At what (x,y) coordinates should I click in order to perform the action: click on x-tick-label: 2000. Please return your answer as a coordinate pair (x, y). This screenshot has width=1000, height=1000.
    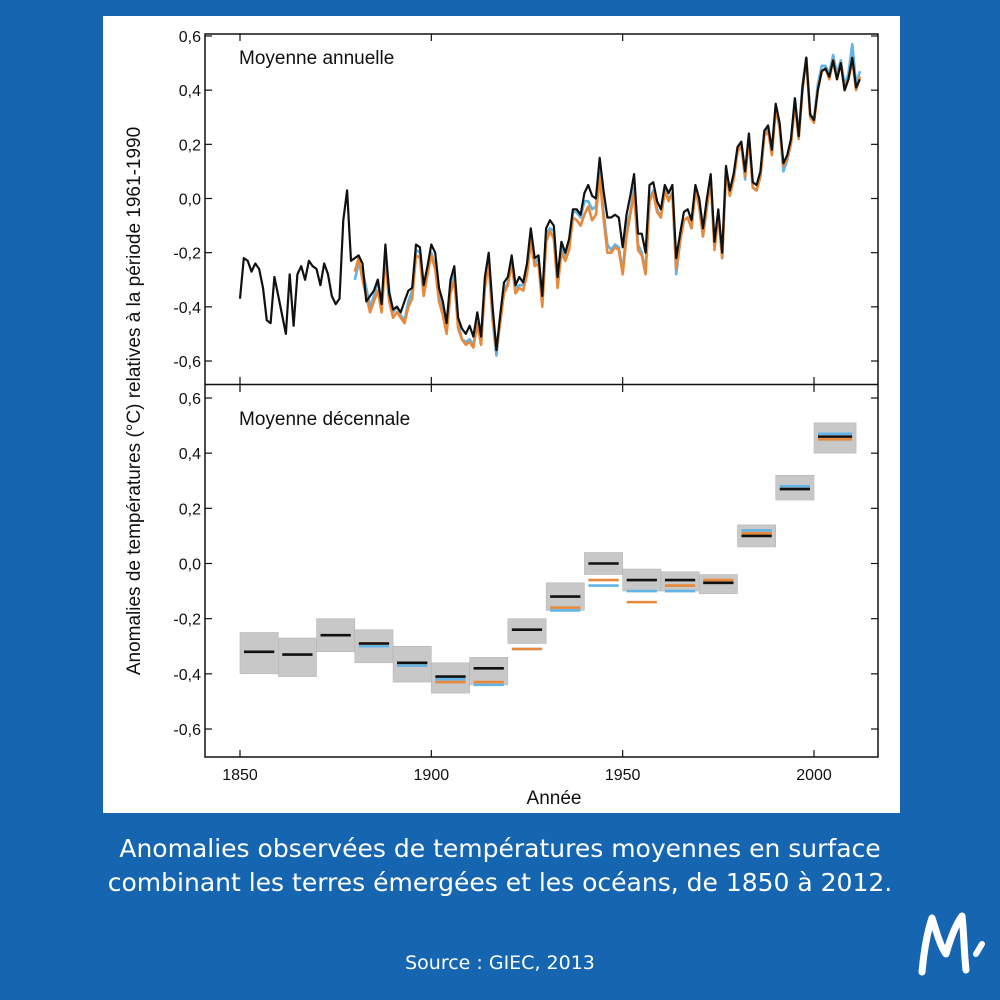
    Looking at the image, I should click on (814, 775).